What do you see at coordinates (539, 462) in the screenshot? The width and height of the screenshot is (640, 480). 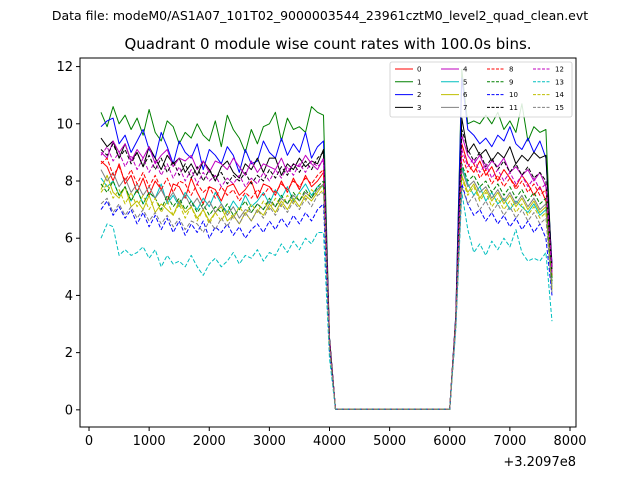 I see `x-axis-offset-label: +3.2097e8` at bounding box center [539, 462].